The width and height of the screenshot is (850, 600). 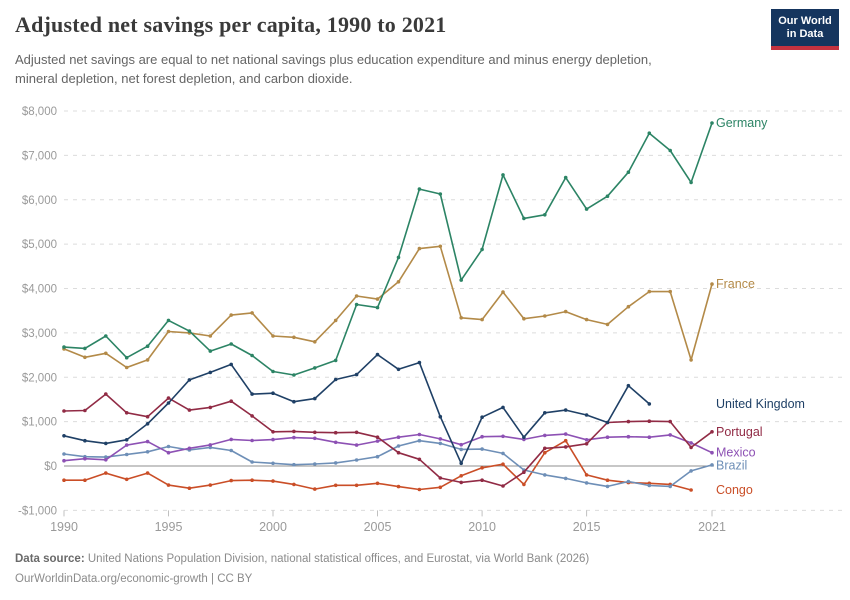 I want to click on y-axis-label: $2,000, so click(x=39, y=378).